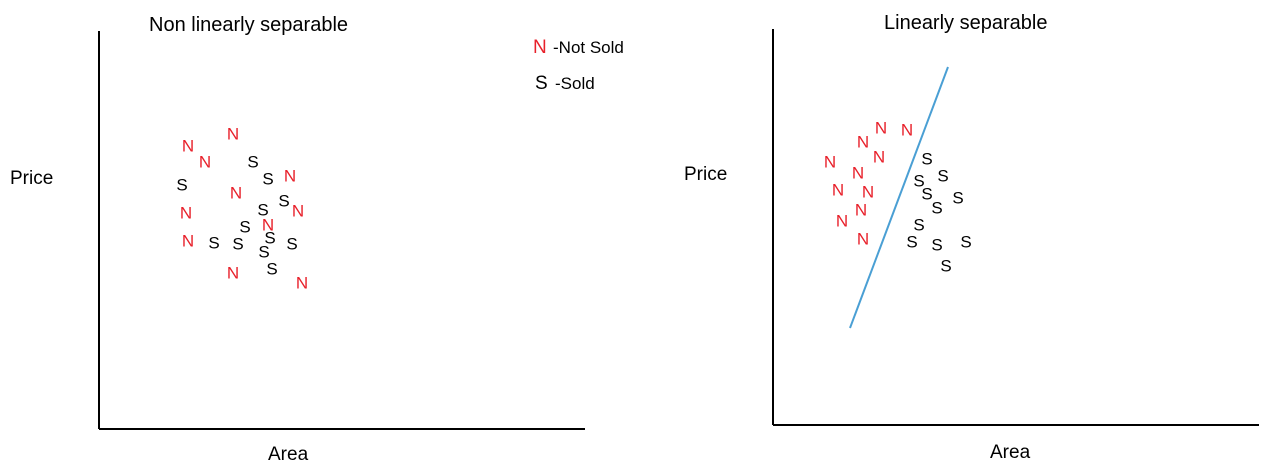  Describe the element at coordinates (706, 174) in the screenshot. I see `right-y-axis-label: Price` at that location.